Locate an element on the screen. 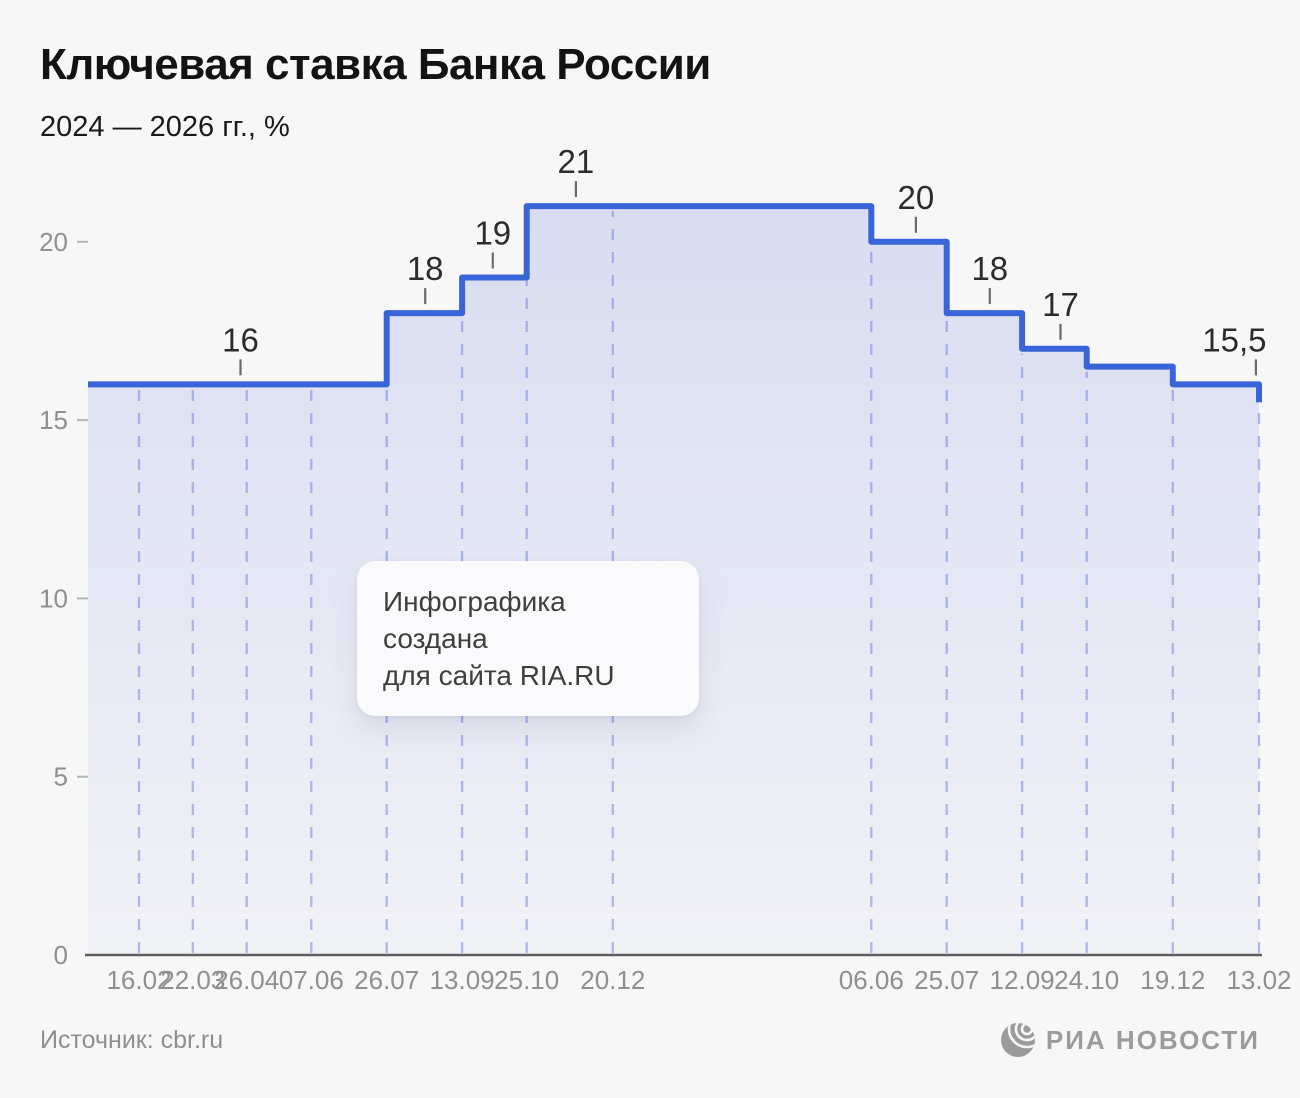 This screenshot has width=1300, height=1098. data-label-20: 20 is located at coordinates (916, 197).